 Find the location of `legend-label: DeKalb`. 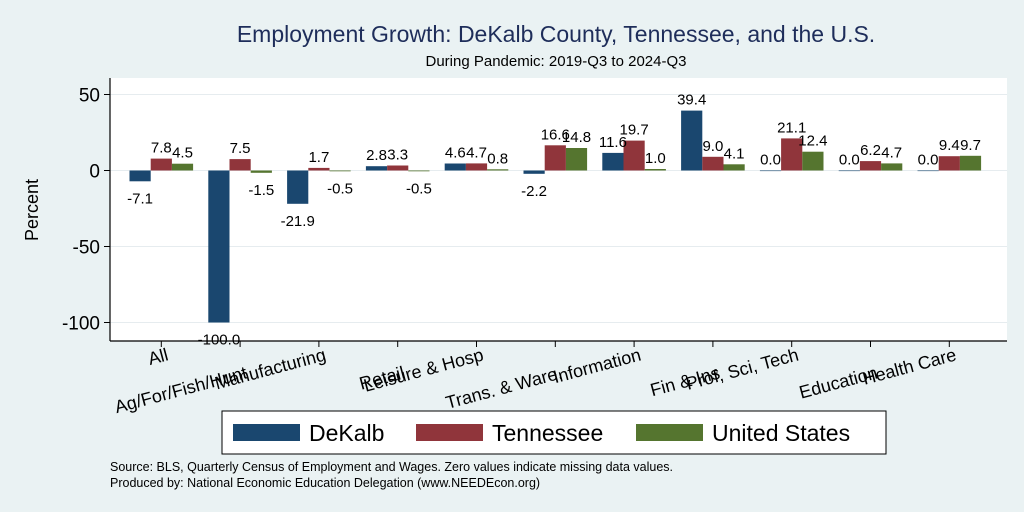

legend-label: DeKalb is located at coordinates (346, 433).